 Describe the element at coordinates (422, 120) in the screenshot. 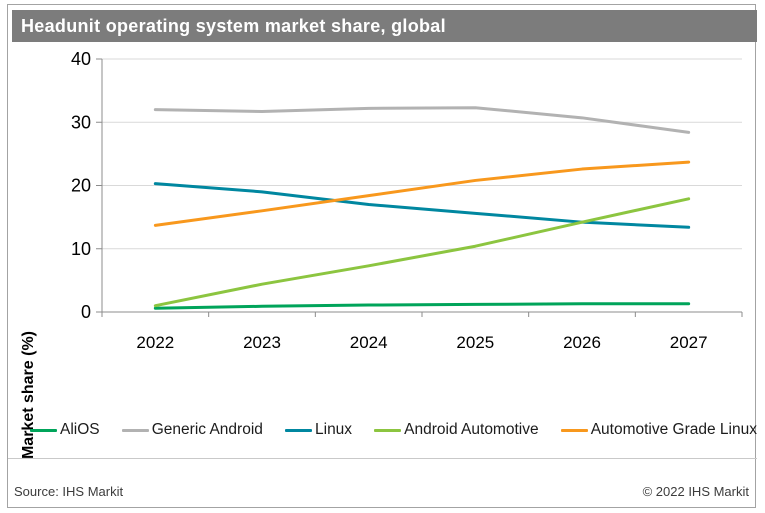

I see `series-line-generic-android` at that location.